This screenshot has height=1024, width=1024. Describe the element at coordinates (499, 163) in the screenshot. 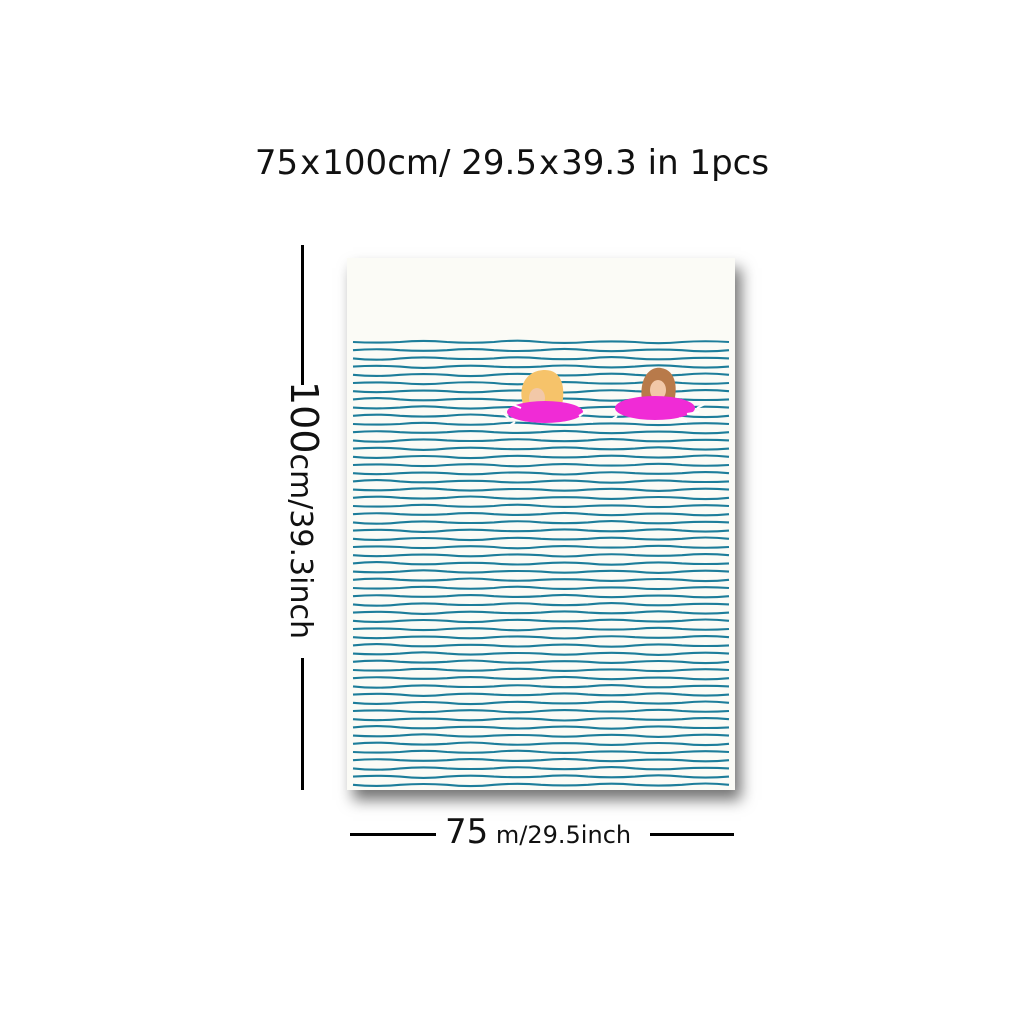

I see `size-in-width: 29.5` at that location.